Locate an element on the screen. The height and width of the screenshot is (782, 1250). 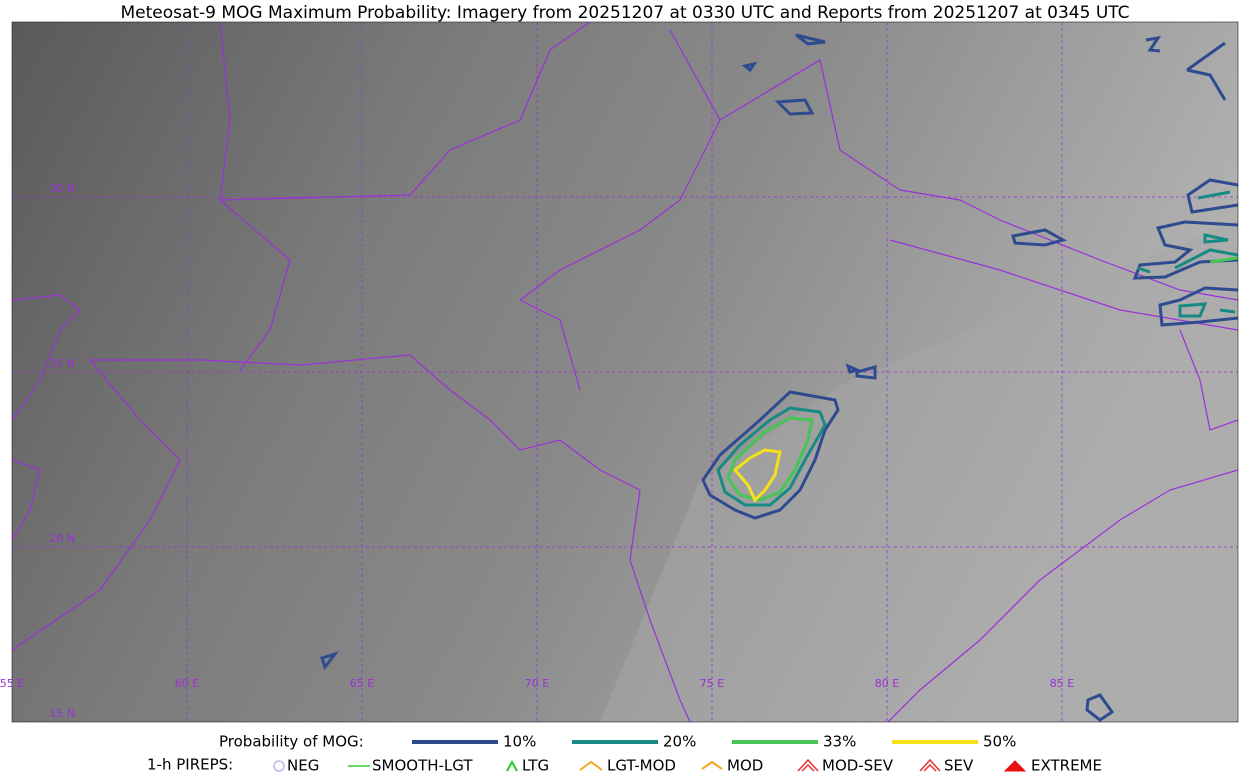
lon-label: 65 E is located at coordinates (362, 683).